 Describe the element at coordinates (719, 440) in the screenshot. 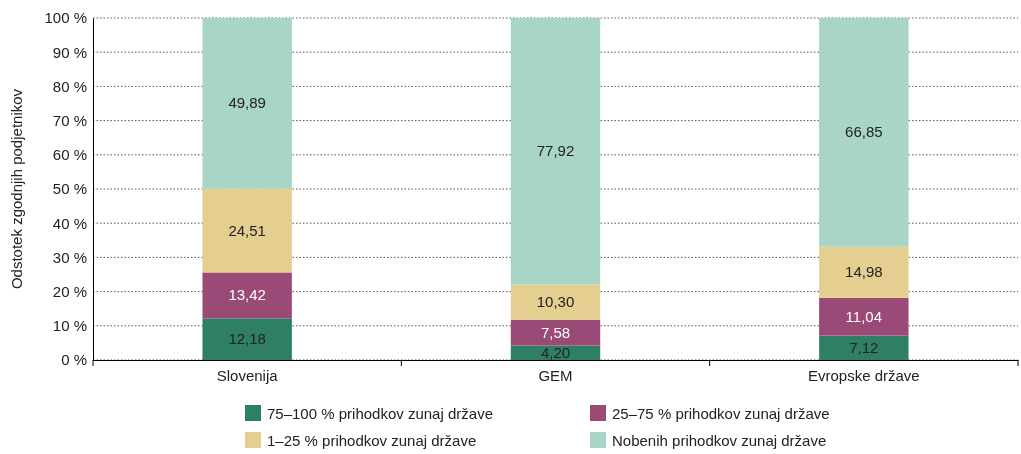

I see `legend-label: Nobenih prihodkov zunaj države` at that location.